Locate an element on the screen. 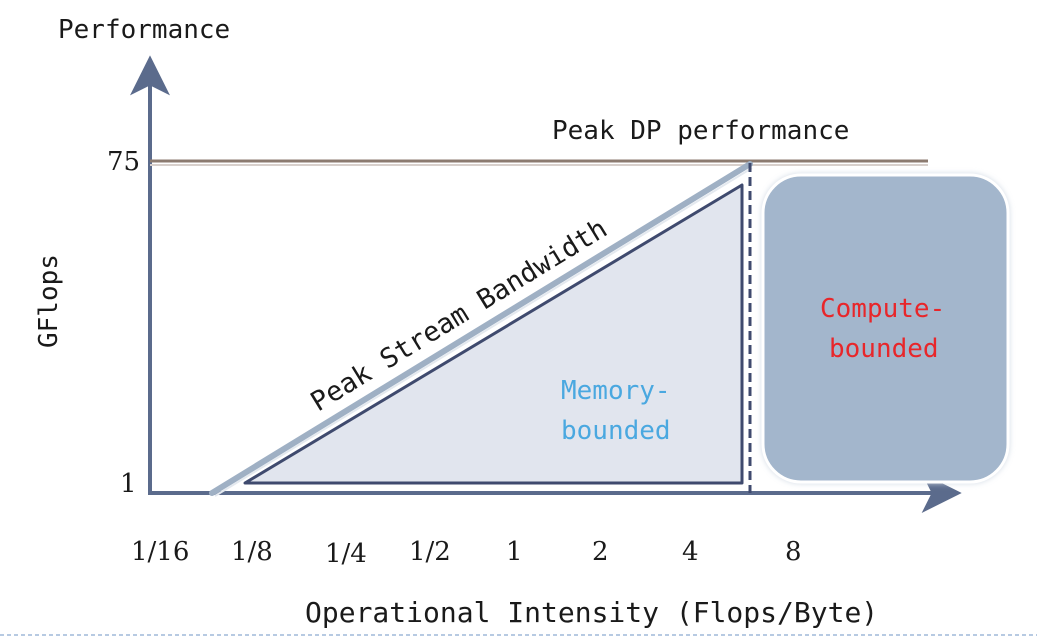  x-tick-labels: 1/16 1/8 1/4 1/2 1 2 4 8 is located at coordinates (466, 553).